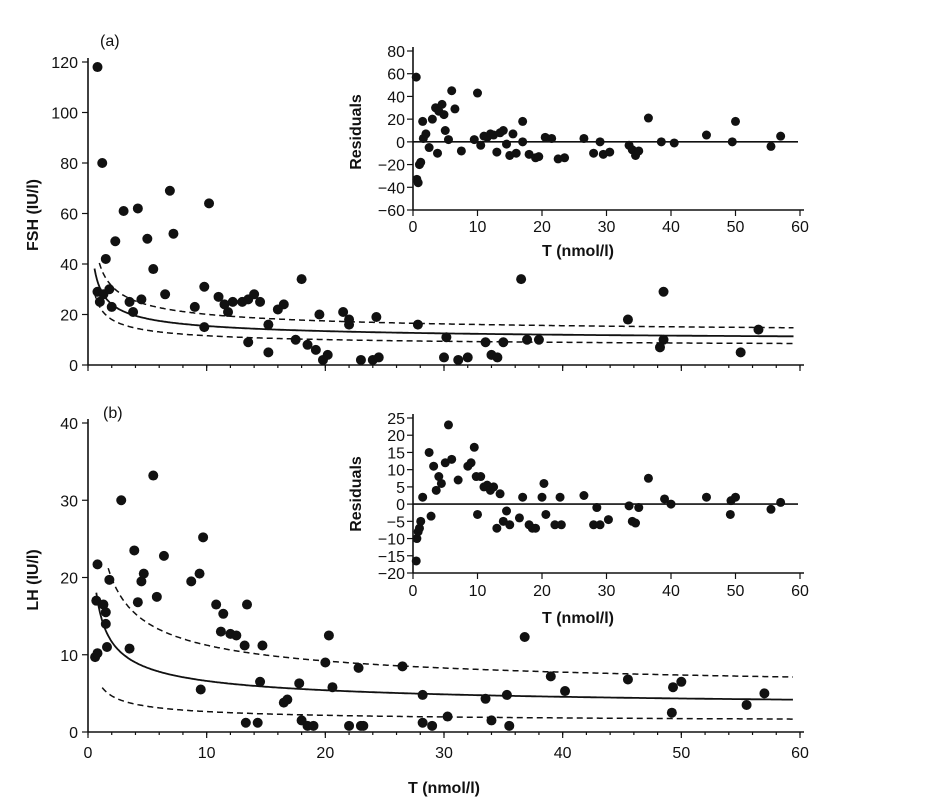  What do you see at coordinates (605, 496) in the screenshot?
I see `panel-b-inset-axes` at bounding box center [605, 496].